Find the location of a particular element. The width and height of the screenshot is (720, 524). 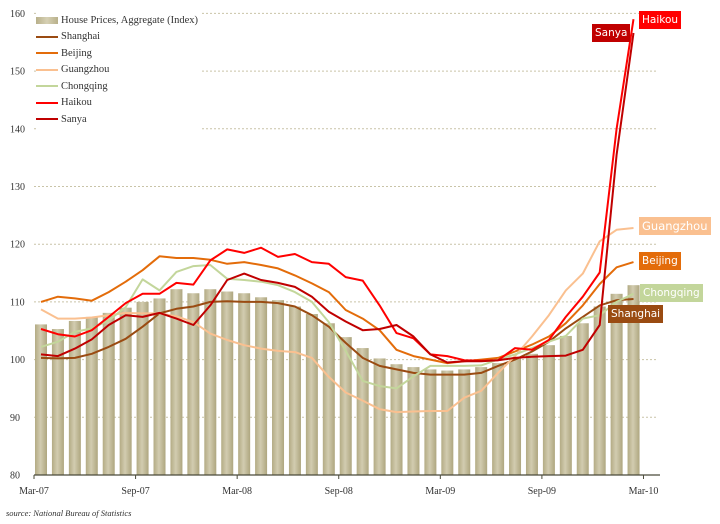

legend-label: Beijing is located at coordinates (76, 53).